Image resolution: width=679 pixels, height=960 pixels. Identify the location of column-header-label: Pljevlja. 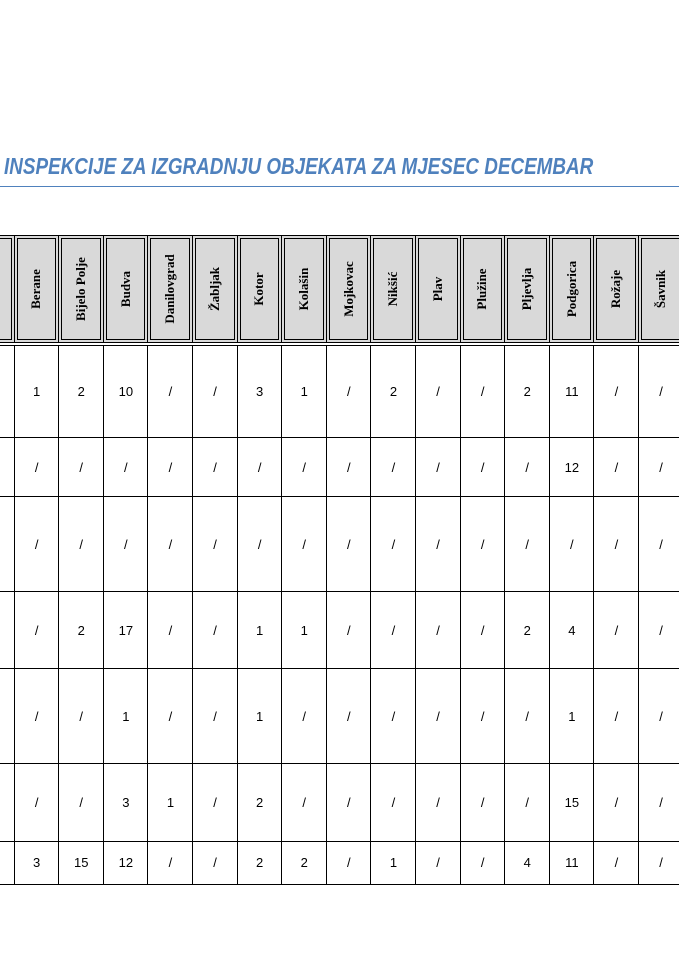
(526, 289).